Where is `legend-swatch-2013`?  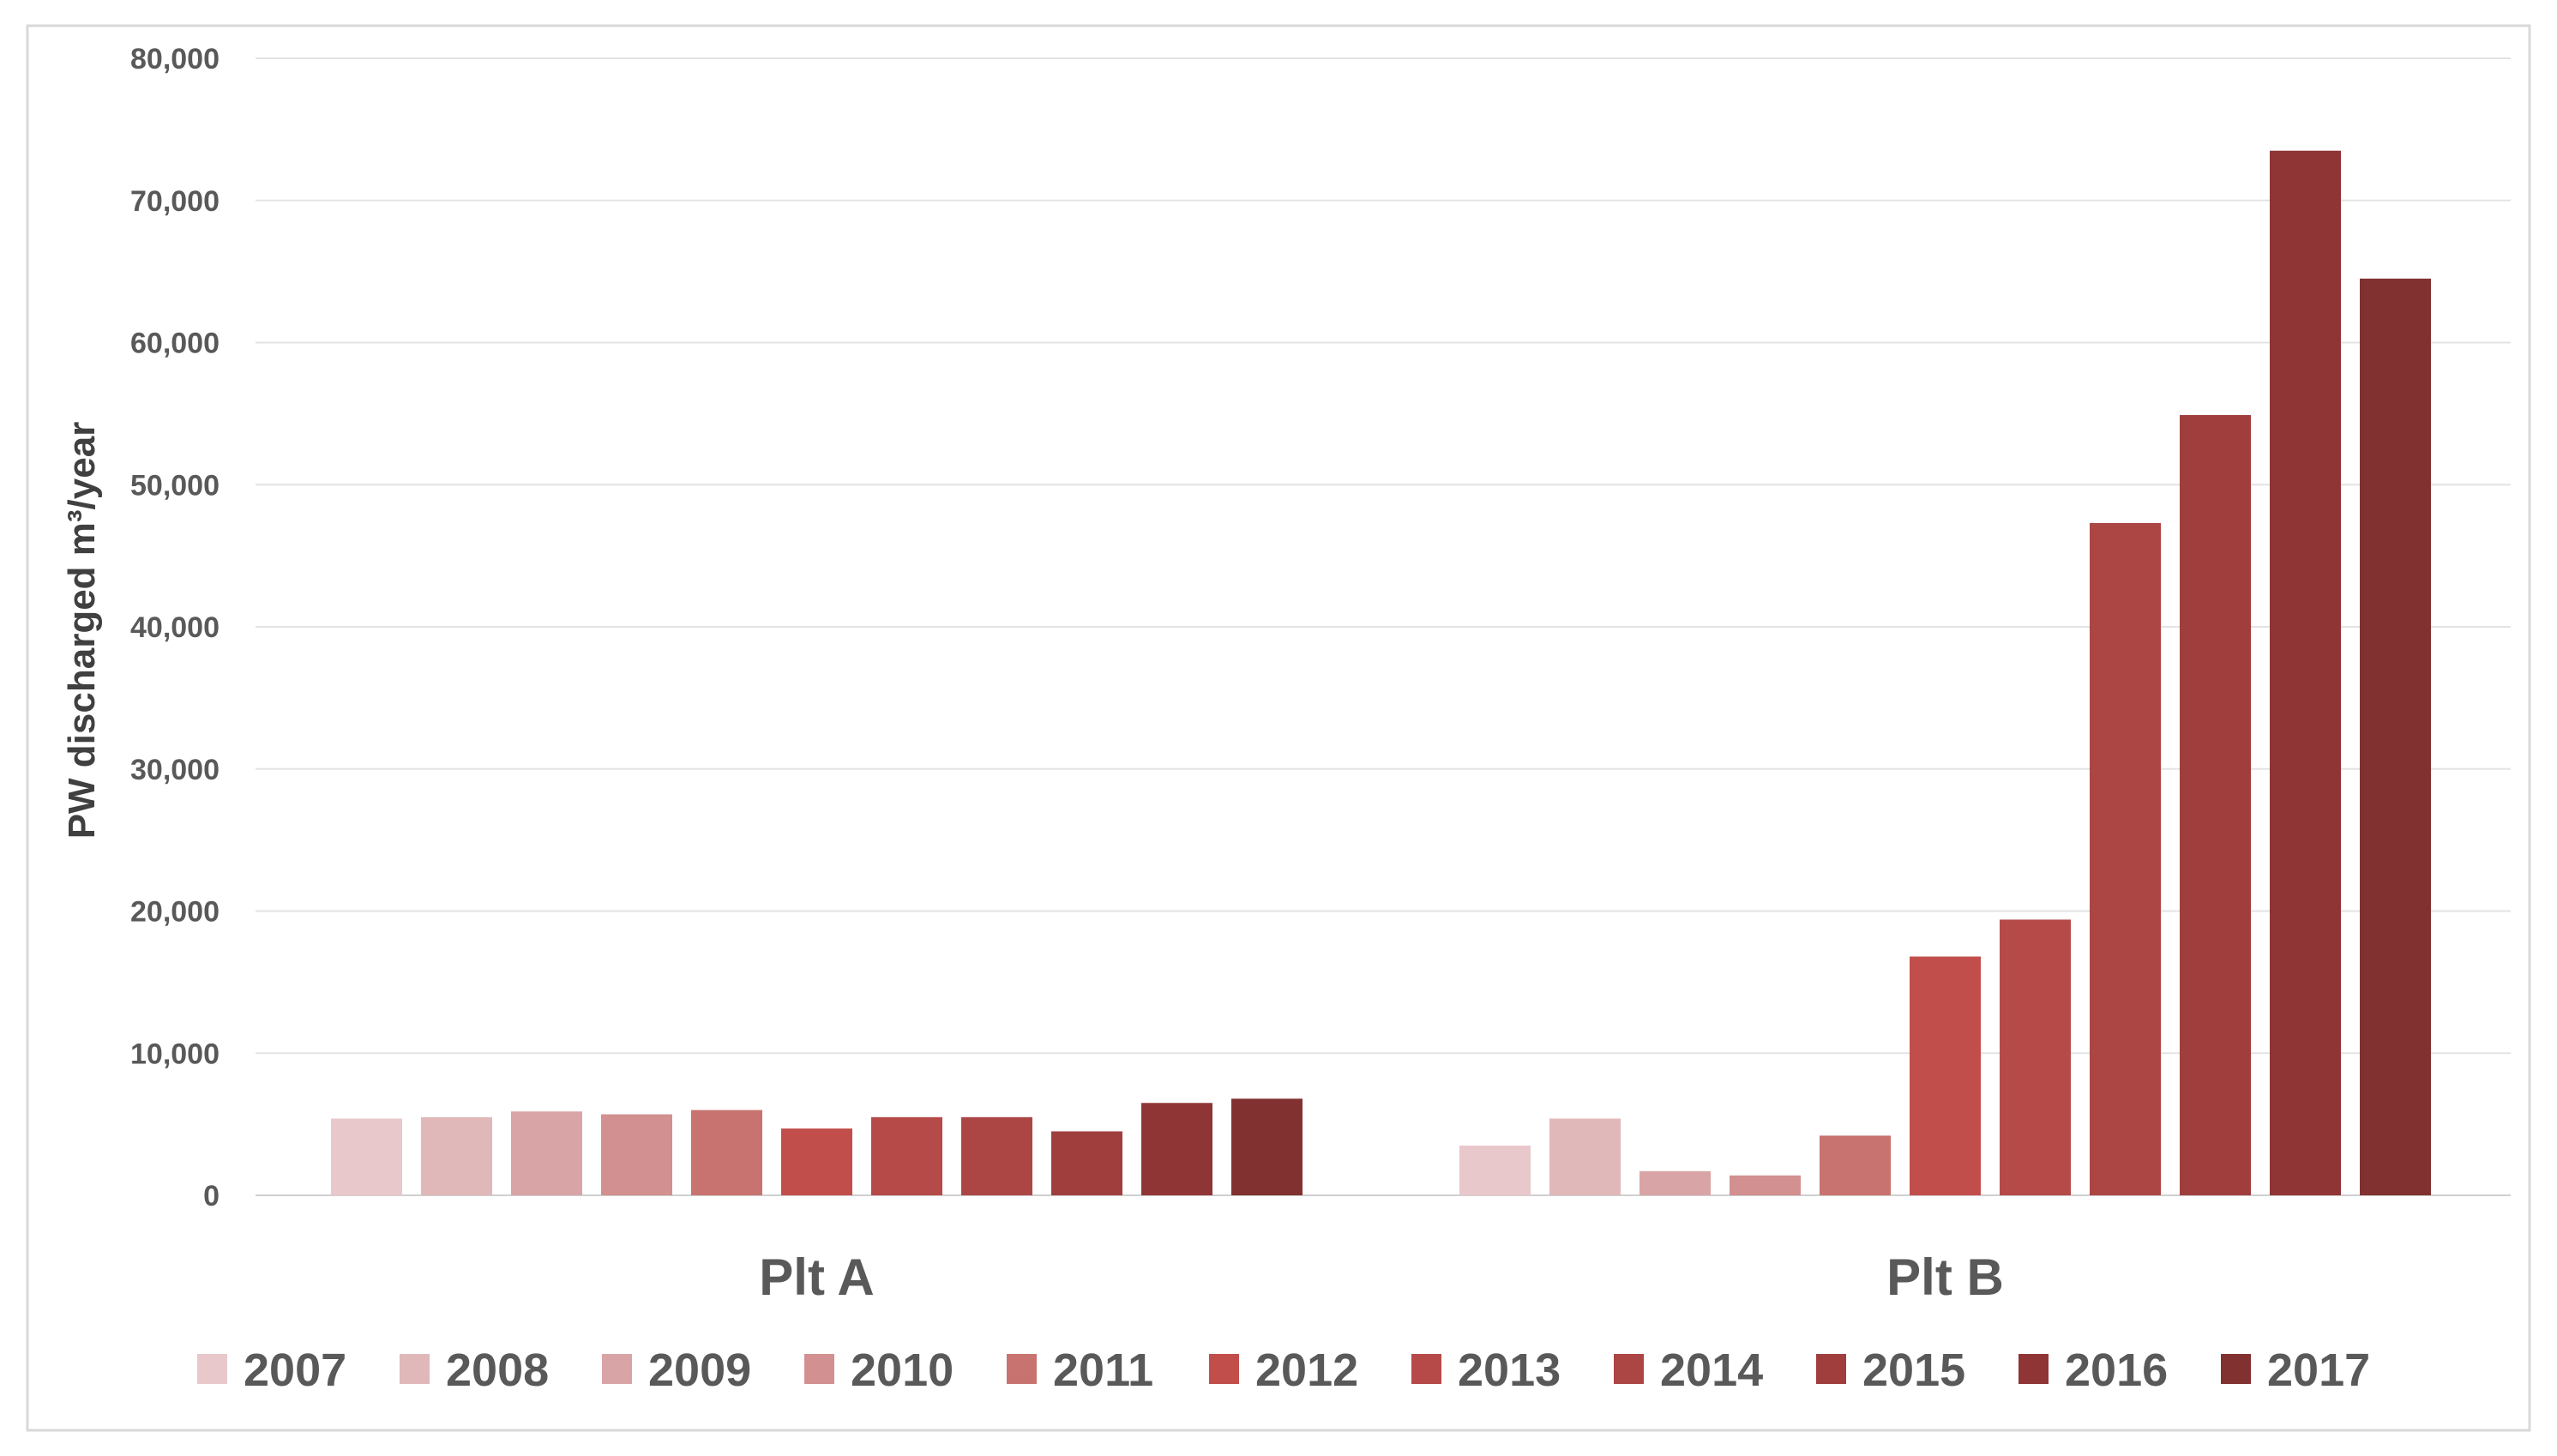
legend-swatch-2013 is located at coordinates (1426, 1369).